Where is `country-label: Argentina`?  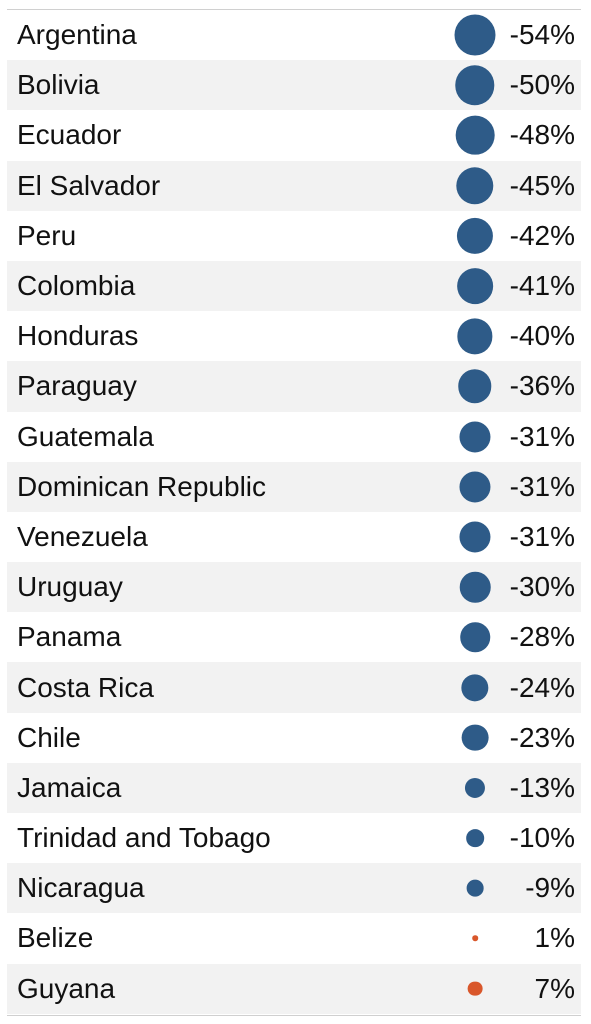
country-label: Argentina is located at coordinates (77, 35).